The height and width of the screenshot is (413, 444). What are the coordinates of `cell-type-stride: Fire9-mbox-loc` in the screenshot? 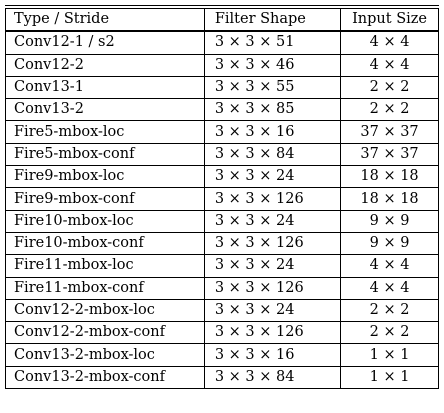 It's located at (105, 177).